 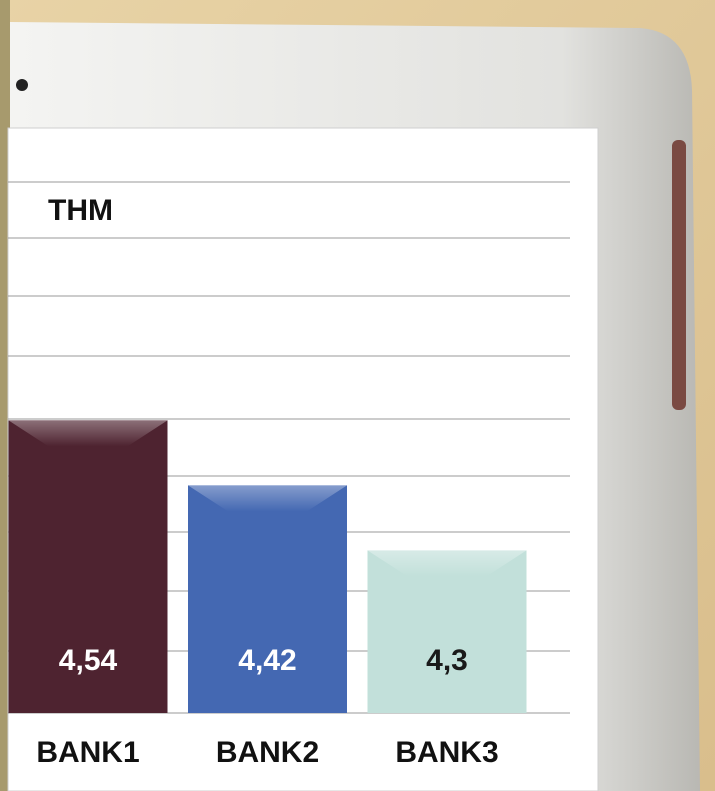 What do you see at coordinates (267, 752) in the screenshot?
I see `x-tick-label: BANK2` at bounding box center [267, 752].